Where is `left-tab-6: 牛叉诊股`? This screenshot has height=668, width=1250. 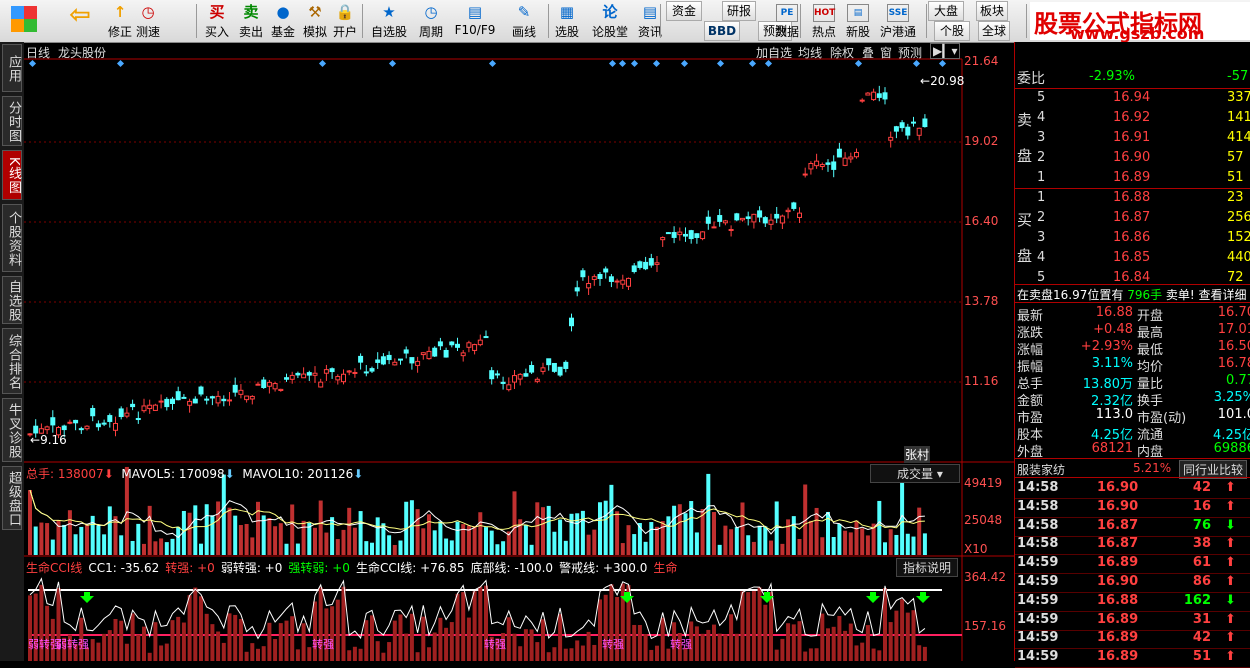 left-tab-6: 牛叉诊股 is located at coordinates (12, 430).